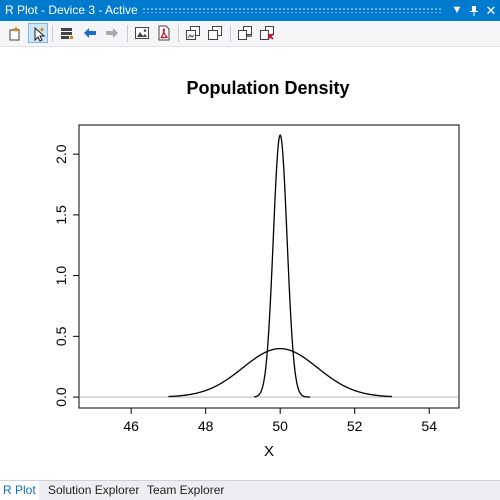  I want to click on x-tick-label: 50, so click(280, 426).